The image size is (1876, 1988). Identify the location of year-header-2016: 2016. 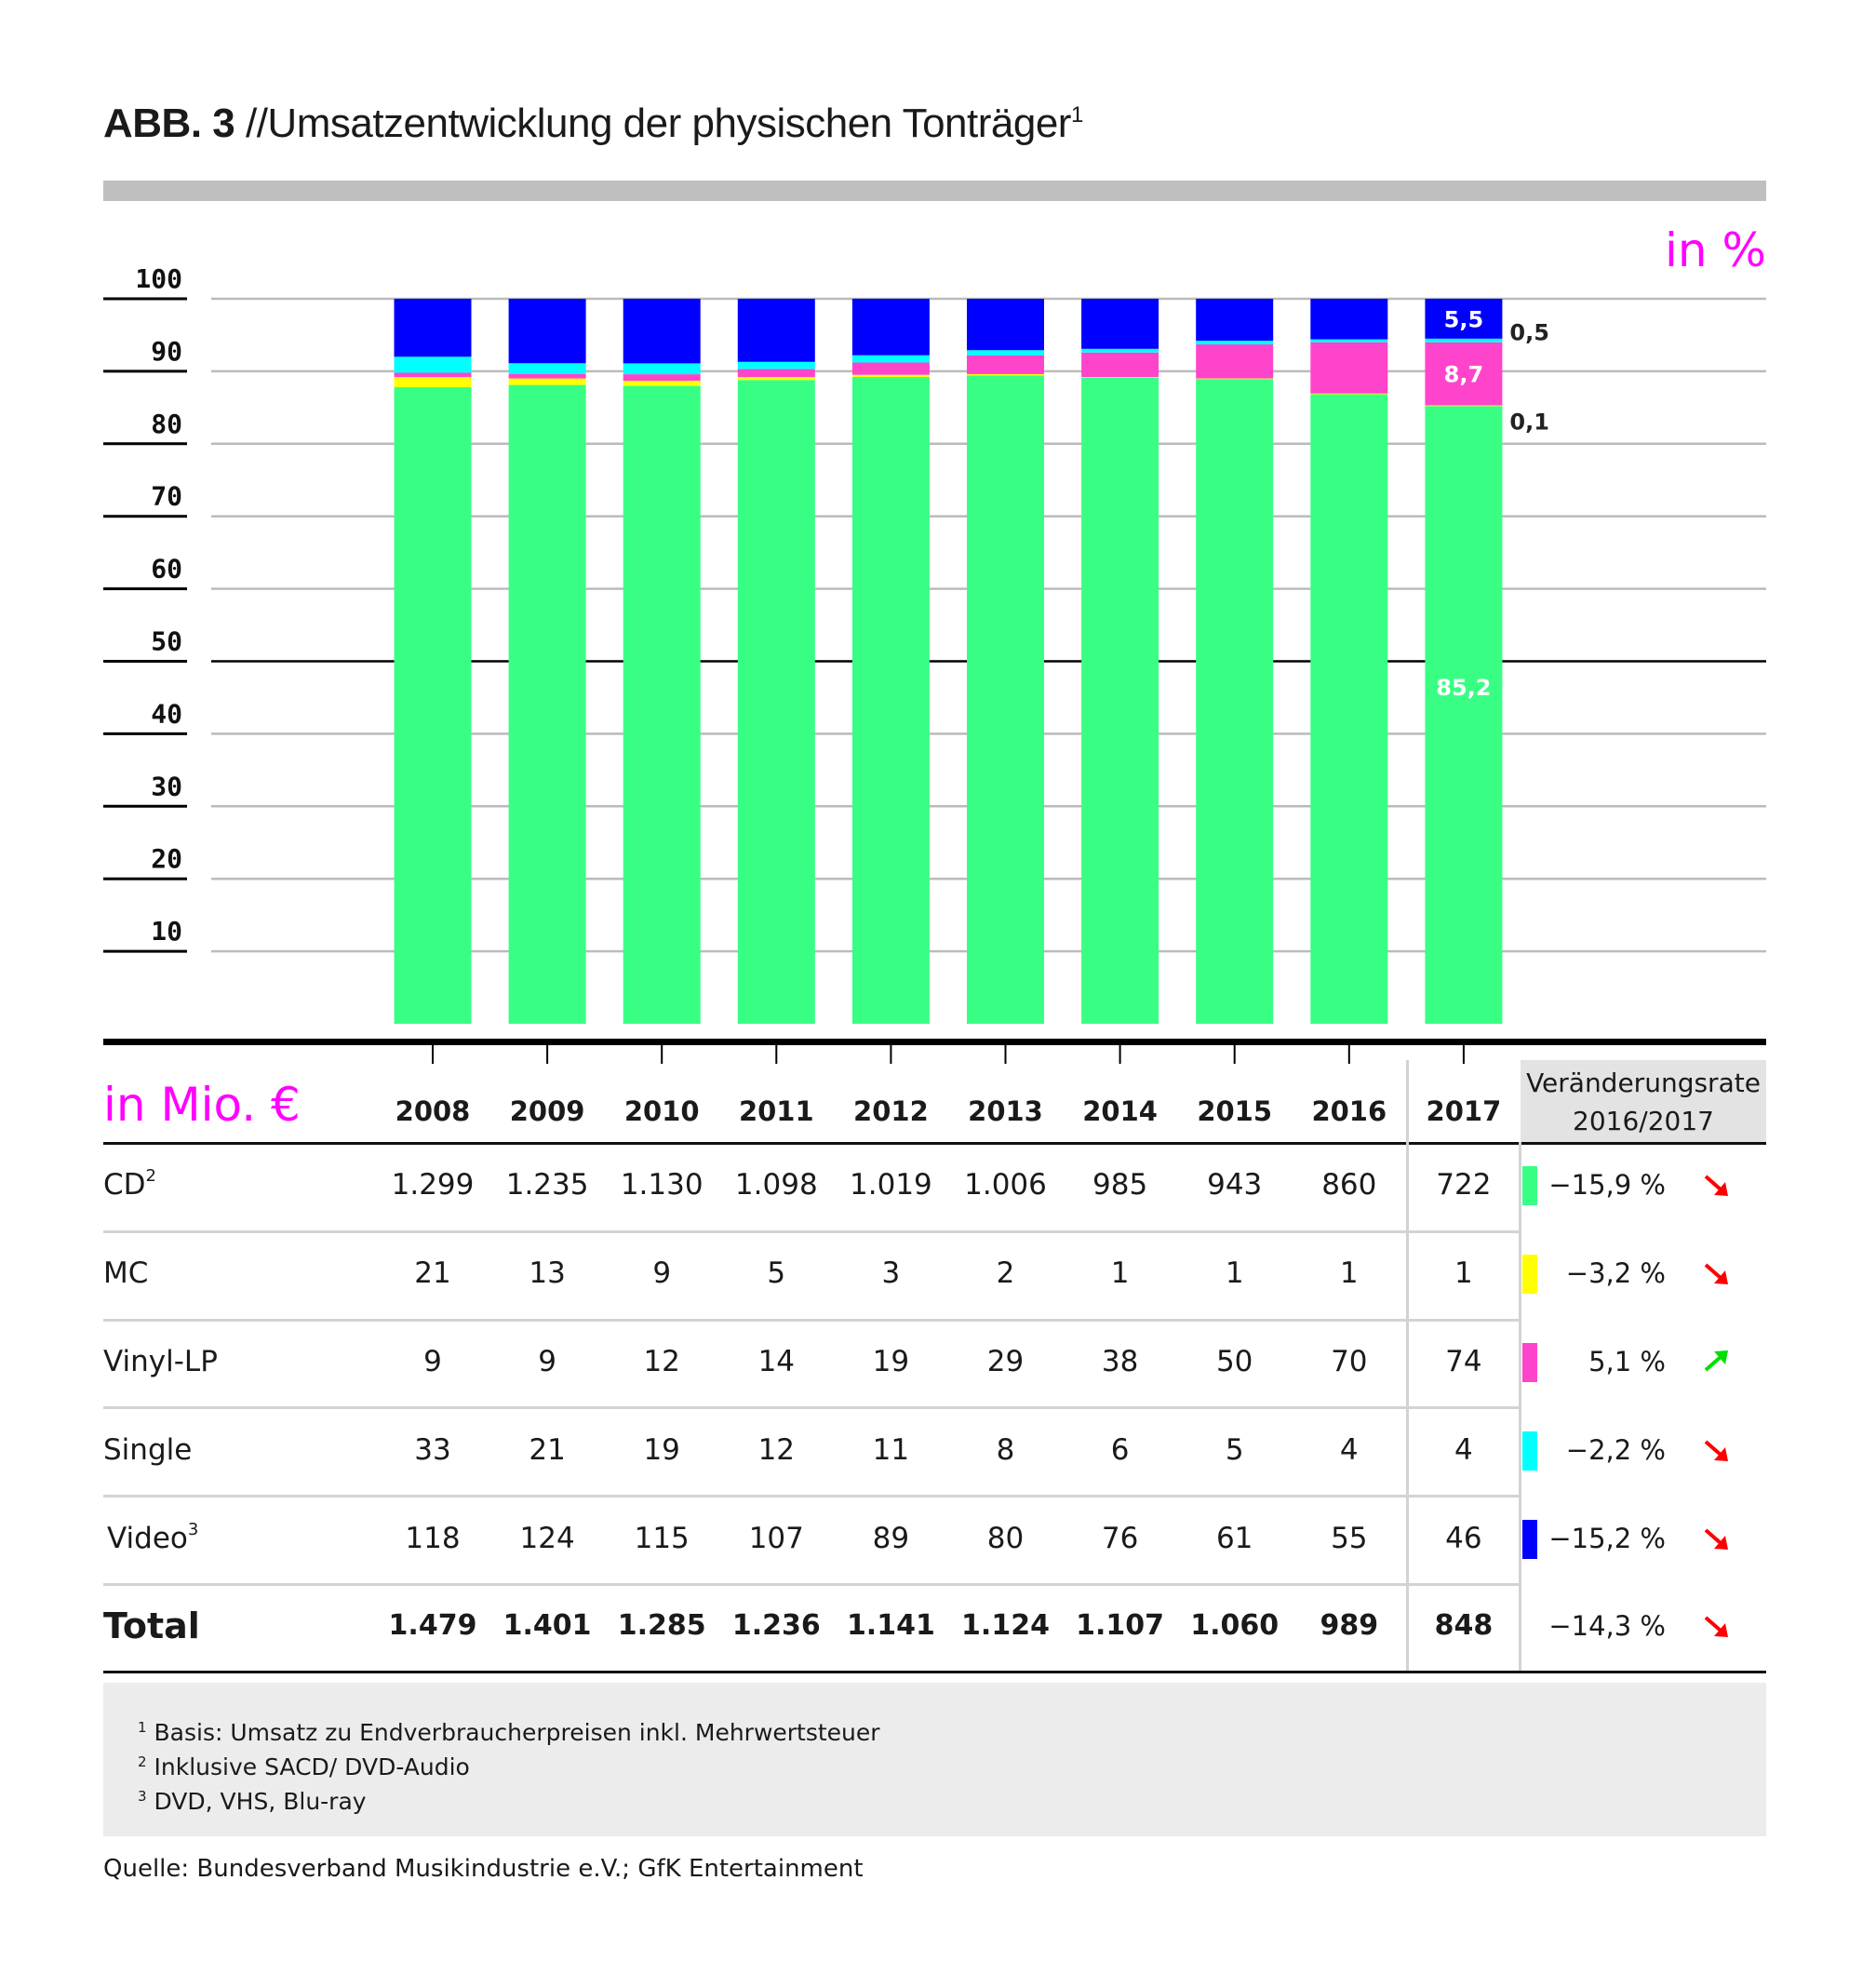
(1349, 1111).